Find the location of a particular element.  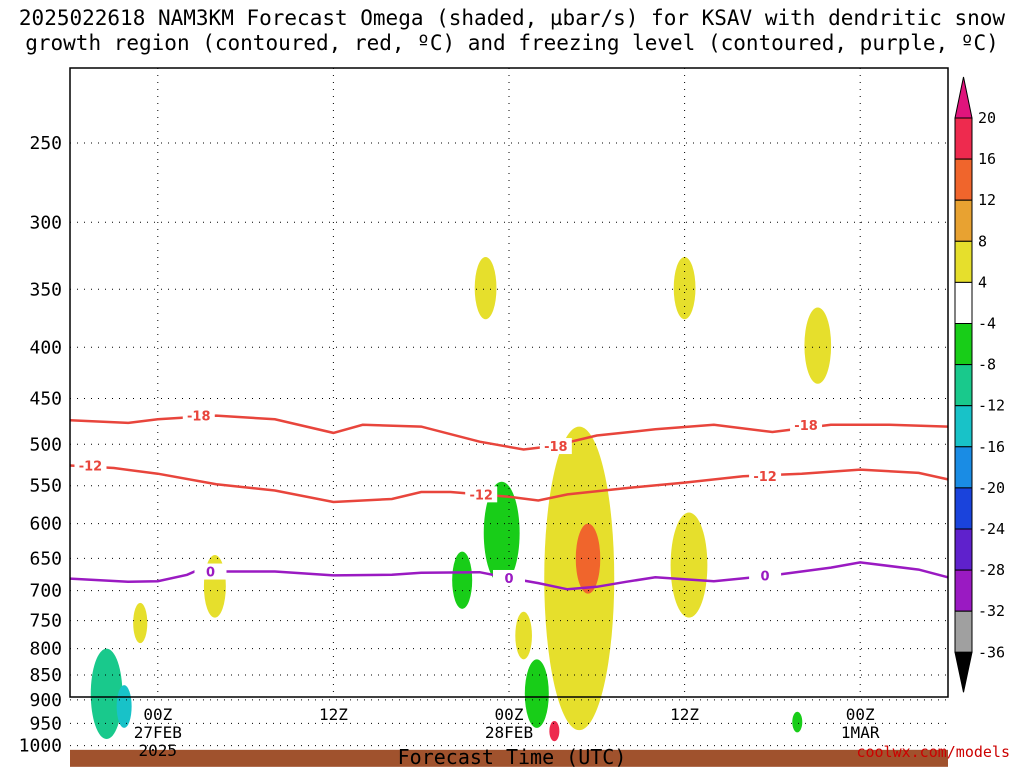

x-tick-label-0-2: 2025 is located at coordinates (158, 750).